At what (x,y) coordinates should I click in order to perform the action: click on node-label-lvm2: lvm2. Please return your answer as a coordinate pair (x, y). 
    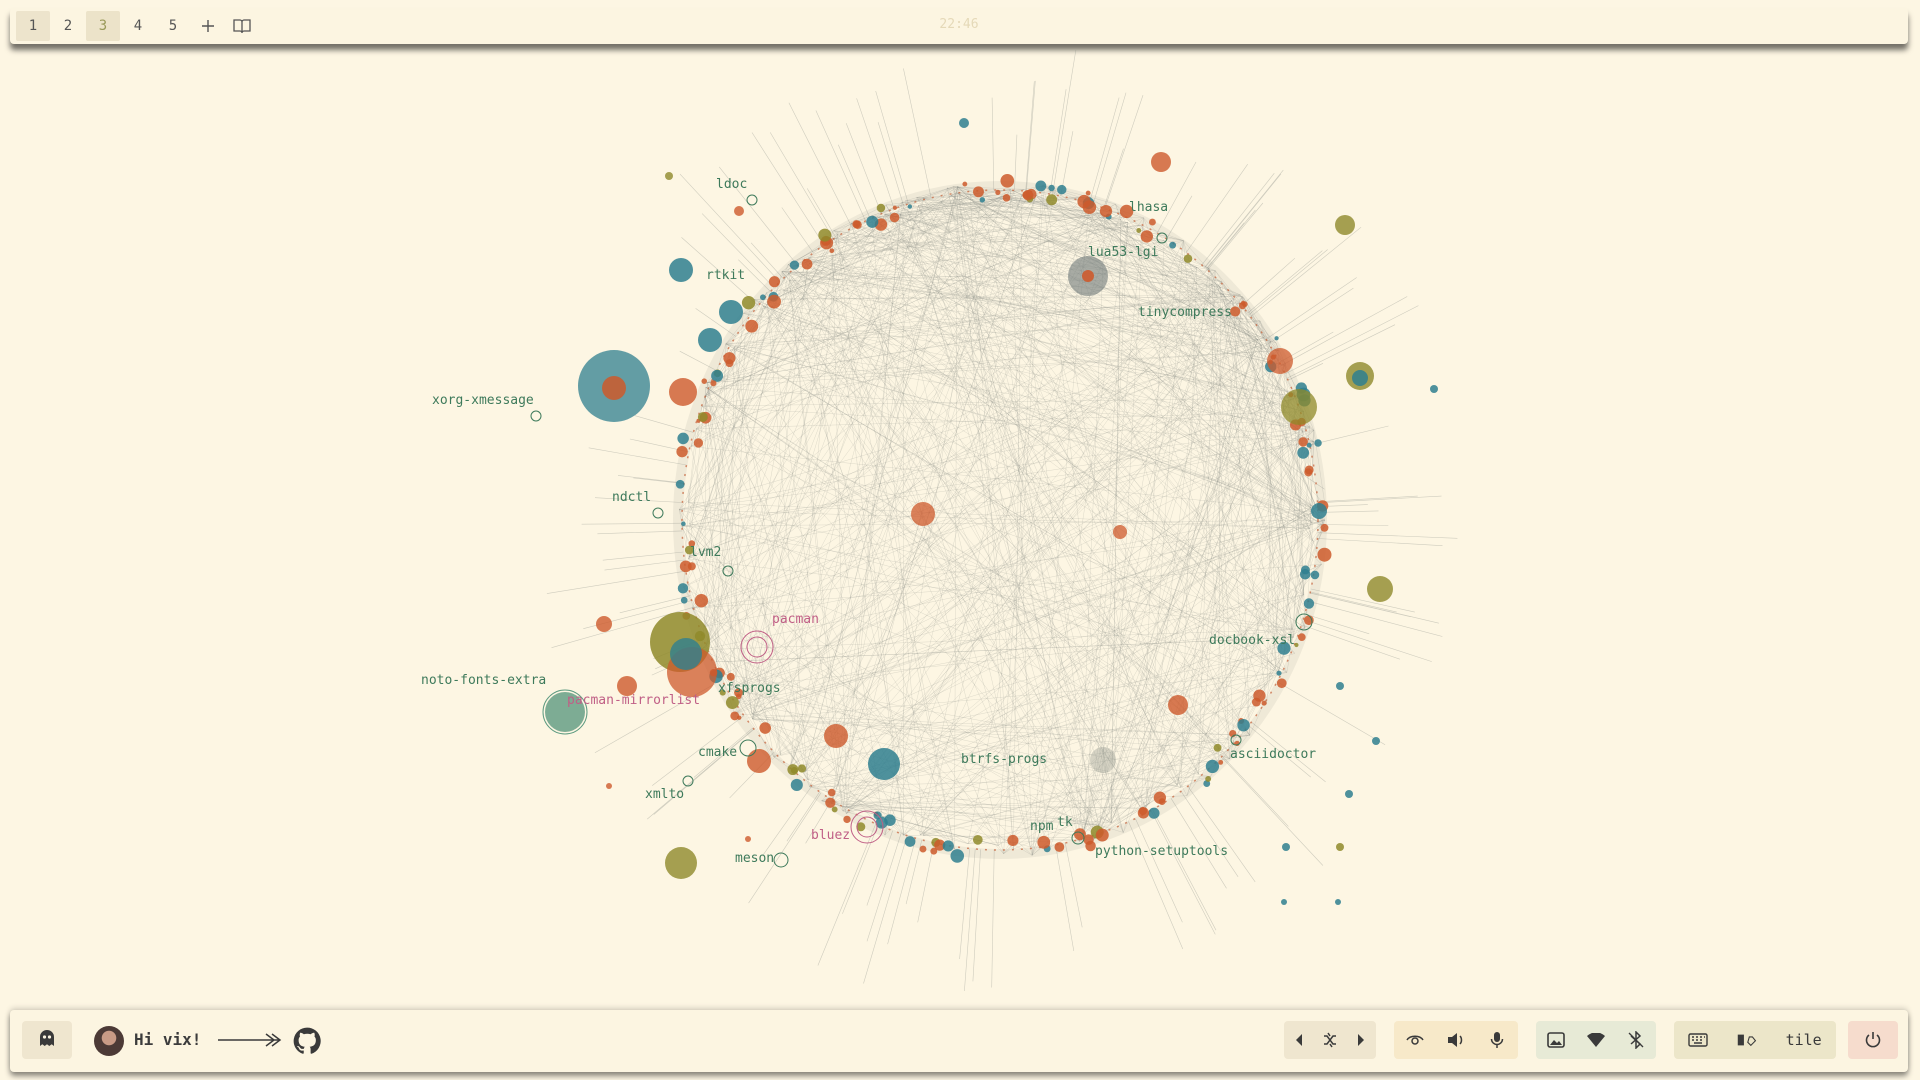
    Looking at the image, I should click on (705, 552).